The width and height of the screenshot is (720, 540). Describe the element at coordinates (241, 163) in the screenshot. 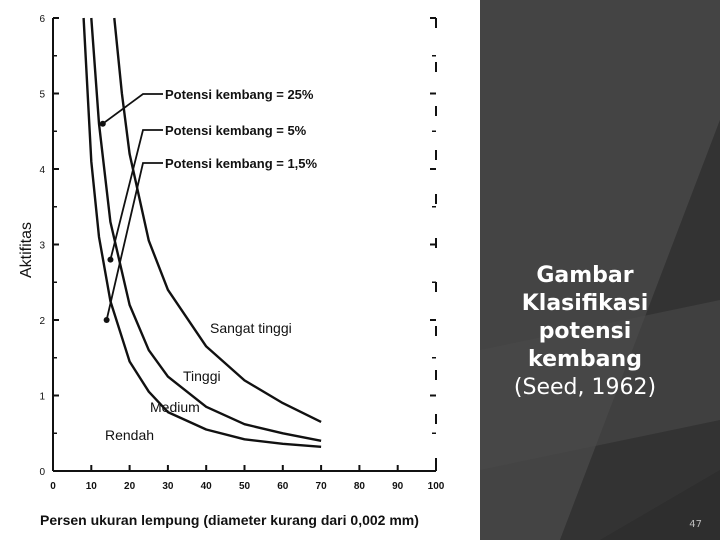

I see `annotation-label: Potensi kembang = 1,5%` at that location.